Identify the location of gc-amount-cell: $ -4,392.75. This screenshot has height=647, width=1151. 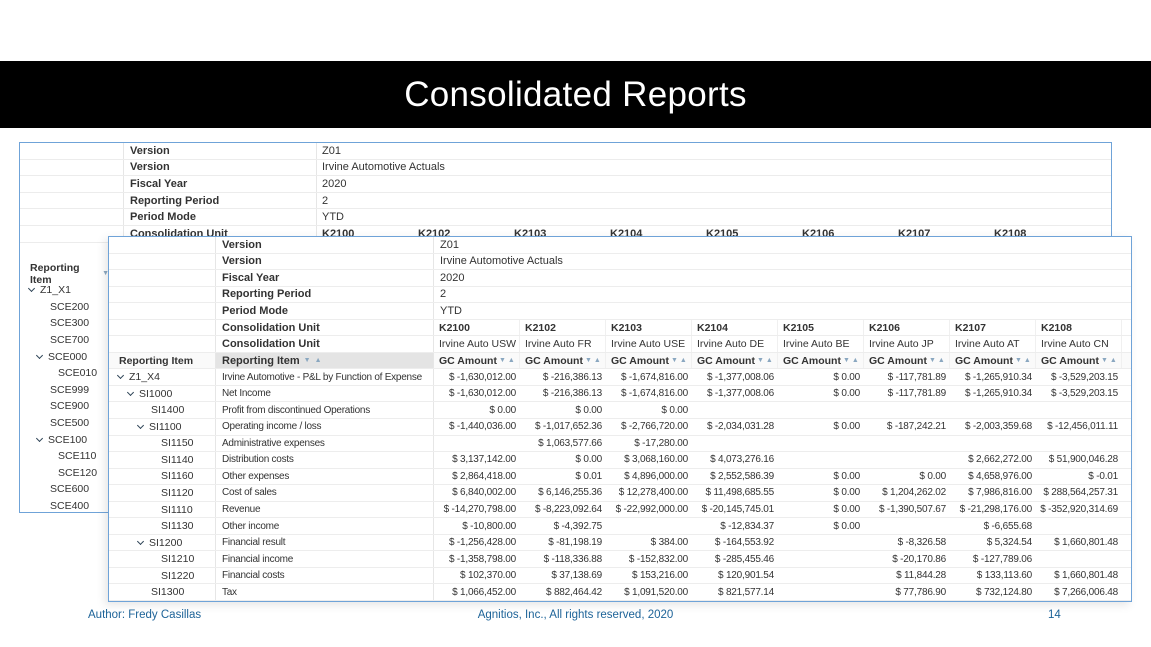
(578, 526).